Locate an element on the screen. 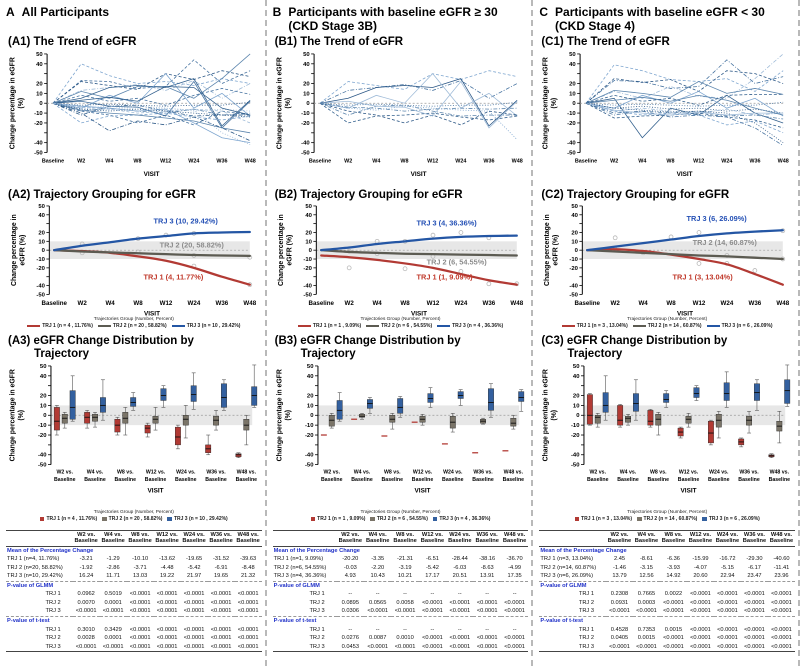  table-cell: -5.42 is located at coordinates (194, 567).